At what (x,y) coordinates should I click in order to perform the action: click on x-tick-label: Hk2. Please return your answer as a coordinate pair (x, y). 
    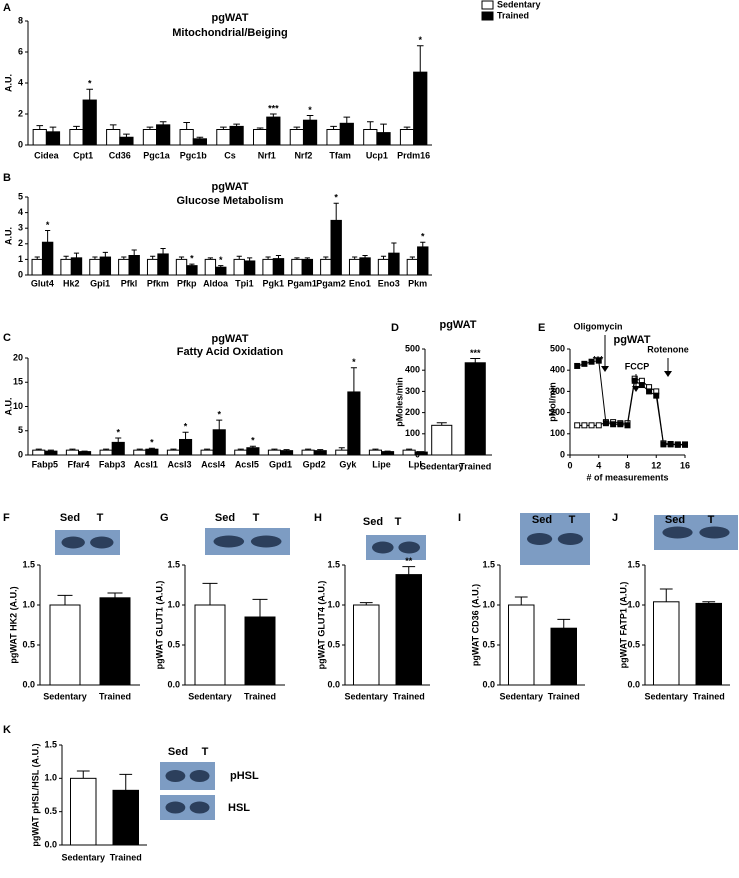
    Looking at the image, I should click on (71, 283).